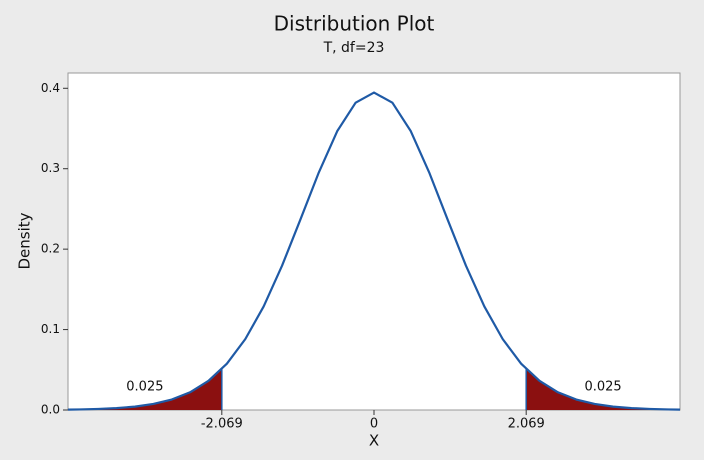  Describe the element at coordinates (374, 424) in the screenshot. I see `x-tick-label: 0` at that location.